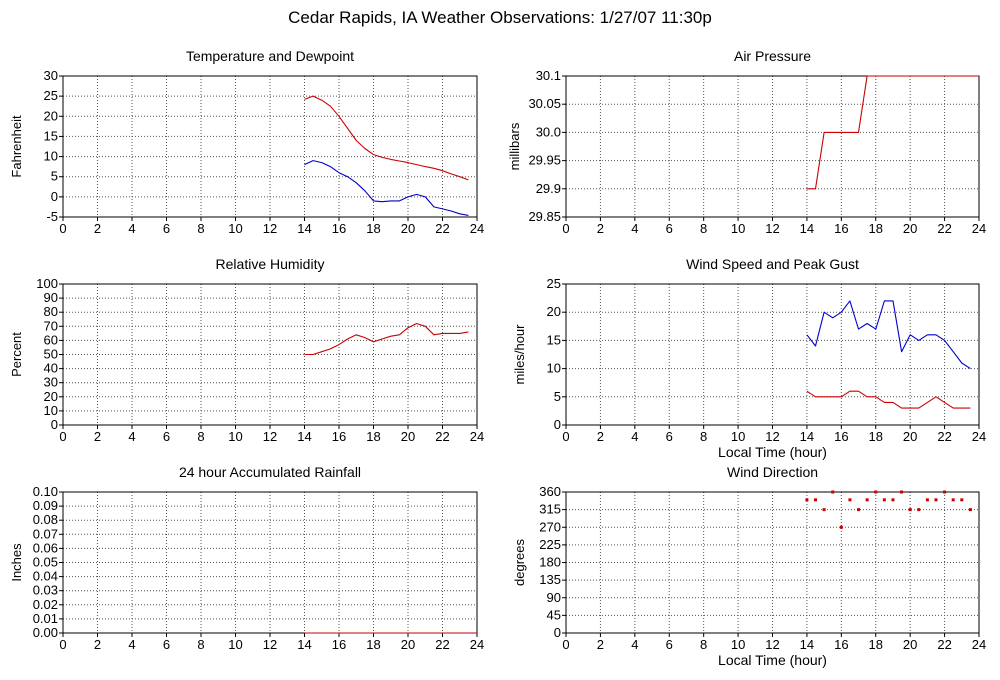 The image size is (1000, 680). What do you see at coordinates (166, 644) in the screenshot?
I see `rainfall-xtick-label: 6` at bounding box center [166, 644].